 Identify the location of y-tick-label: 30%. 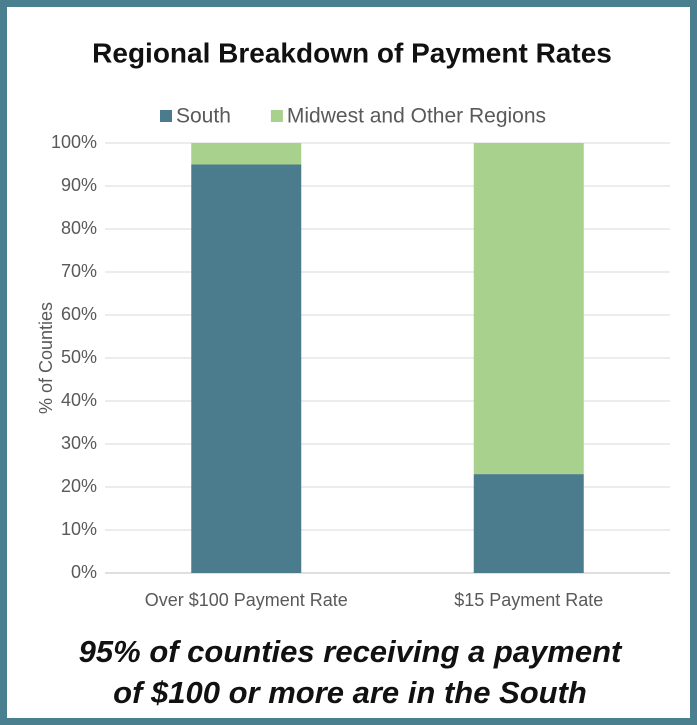
(79, 443).